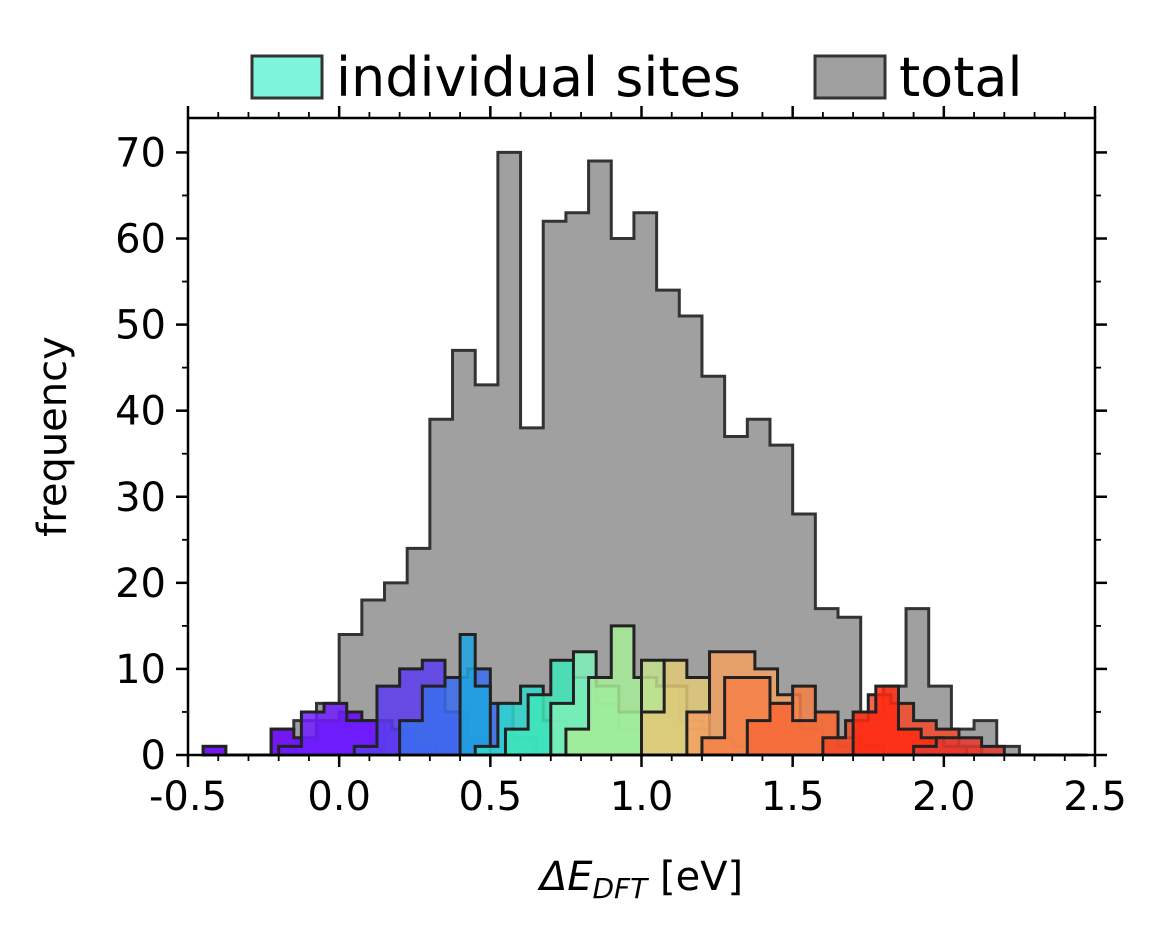 This screenshot has width=1164, height=930. Describe the element at coordinates (1095, 797) in the screenshot. I see `x-tick-label: 2.5` at that location.